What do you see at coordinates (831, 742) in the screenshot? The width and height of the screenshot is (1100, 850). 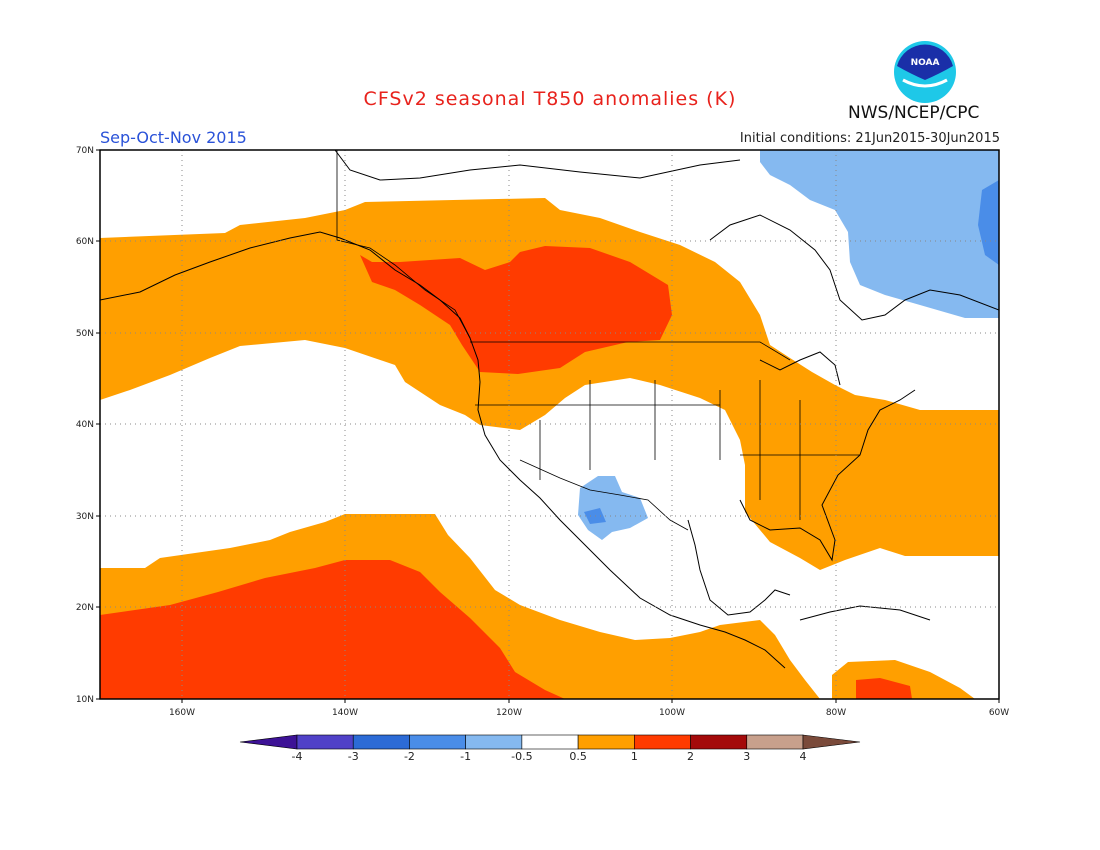 I see `colorbar-max-arrow` at bounding box center [831, 742].